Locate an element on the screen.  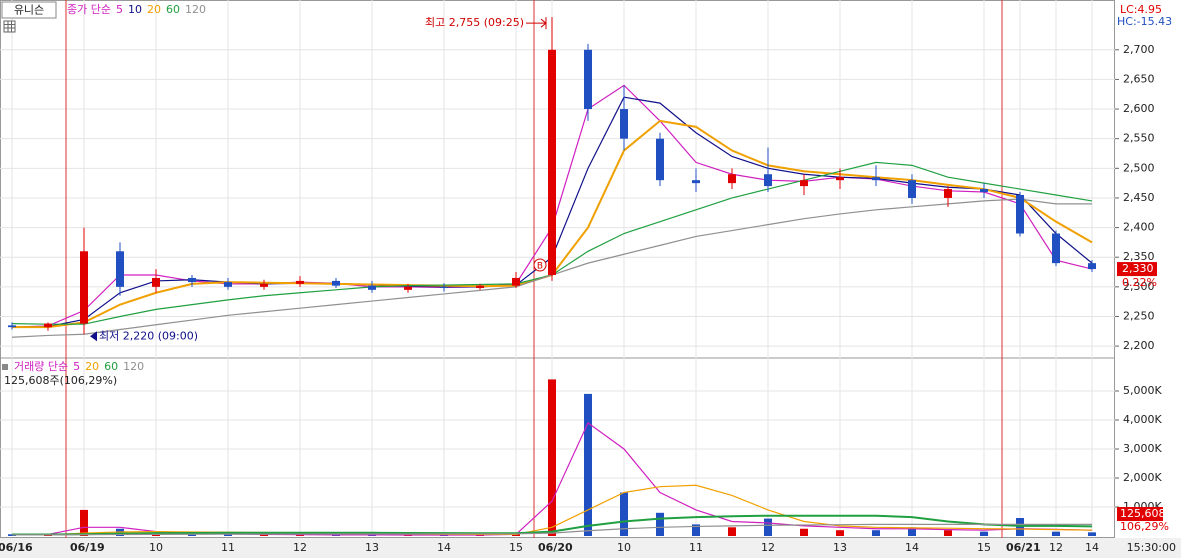
legend-item: 5 is located at coordinates (119, 9).